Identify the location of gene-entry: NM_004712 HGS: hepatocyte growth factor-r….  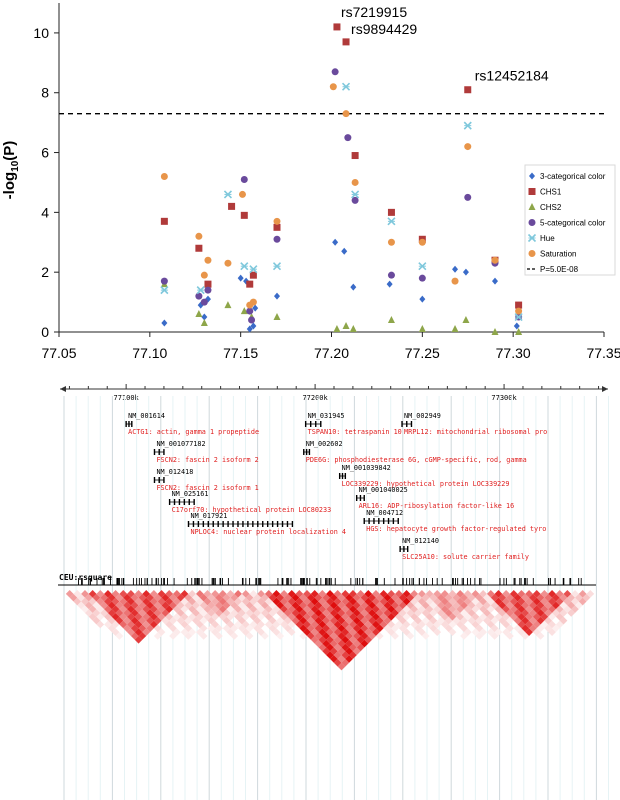
(454, 521).